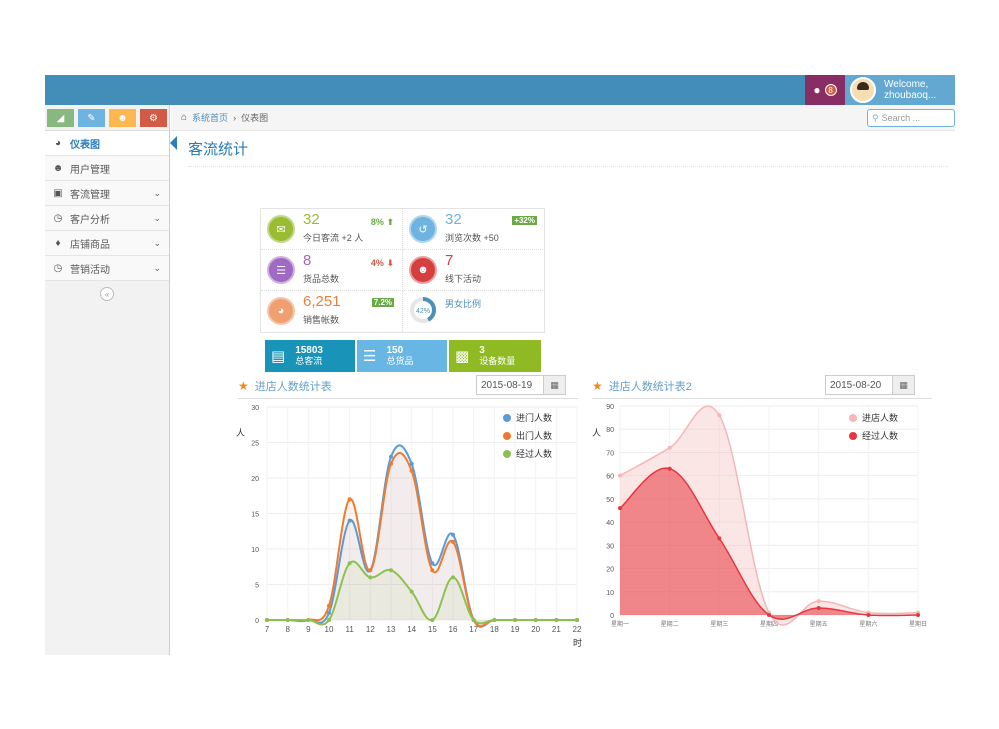 This screenshot has height=729, width=999. What do you see at coordinates (875, 117) in the screenshot?
I see `search-icon: ⚲` at bounding box center [875, 117].